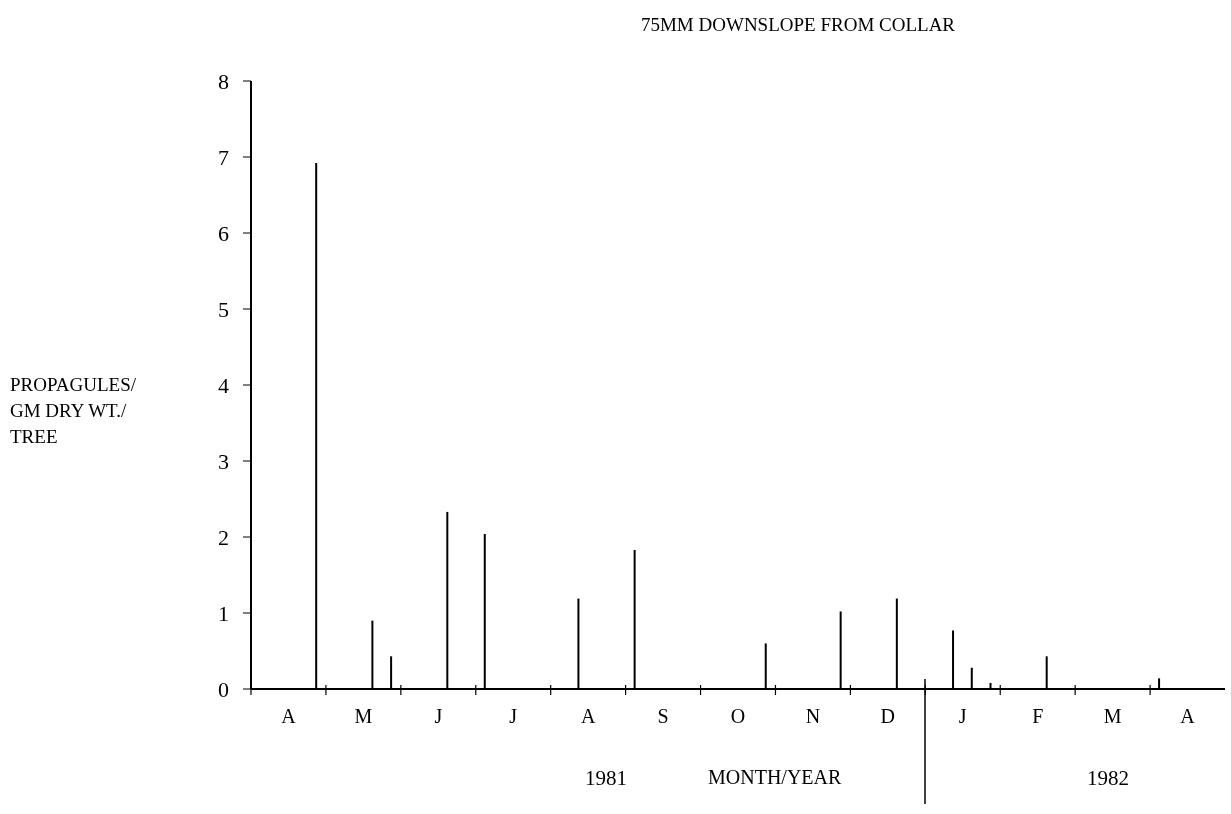 This screenshot has width=1231, height=814. What do you see at coordinates (223, 81) in the screenshot?
I see `y-tick-label: 8` at bounding box center [223, 81].